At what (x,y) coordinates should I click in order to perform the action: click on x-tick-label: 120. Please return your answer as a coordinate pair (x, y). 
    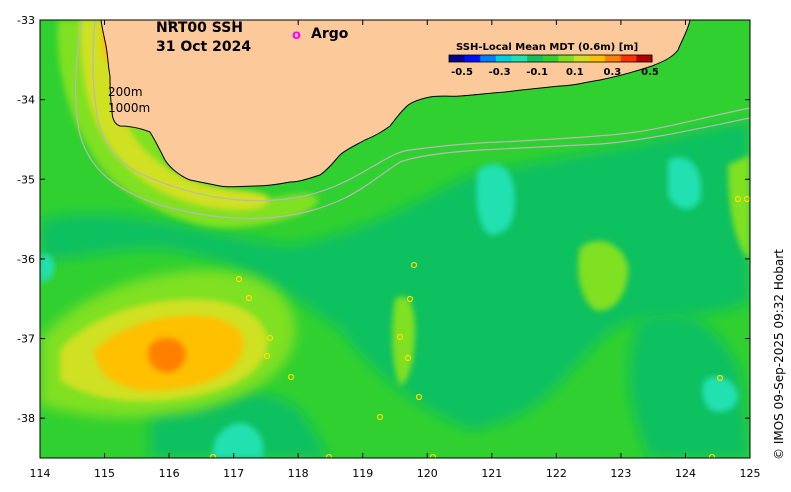
    Looking at the image, I should click on (427, 473).